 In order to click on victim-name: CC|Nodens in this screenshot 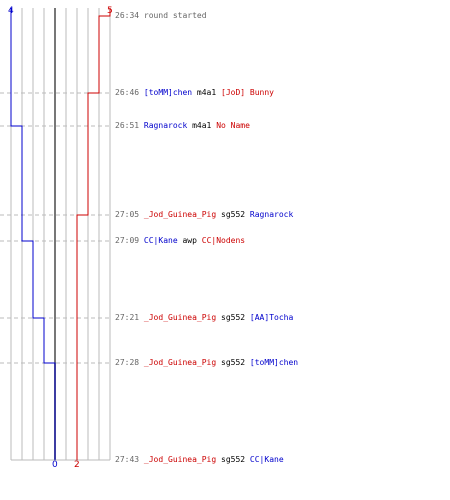, I will do `click(223, 240)`.